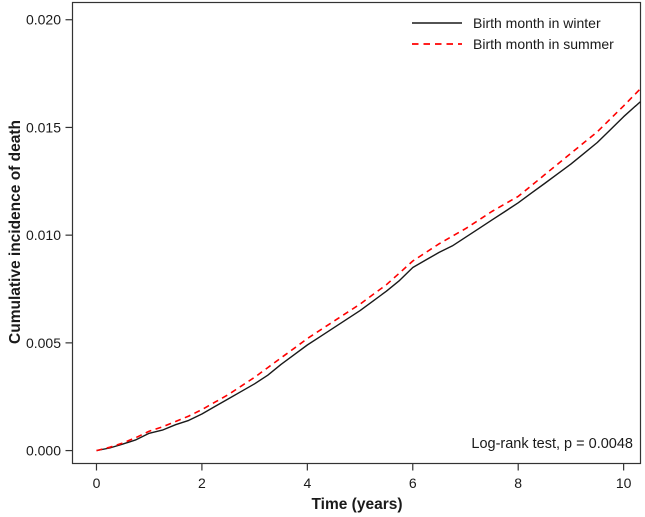 The width and height of the screenshot is (645, 517). Describe the element at coordinates (43, 343) in the screenshot. I see `y-tick-label: 0.005` at that location.